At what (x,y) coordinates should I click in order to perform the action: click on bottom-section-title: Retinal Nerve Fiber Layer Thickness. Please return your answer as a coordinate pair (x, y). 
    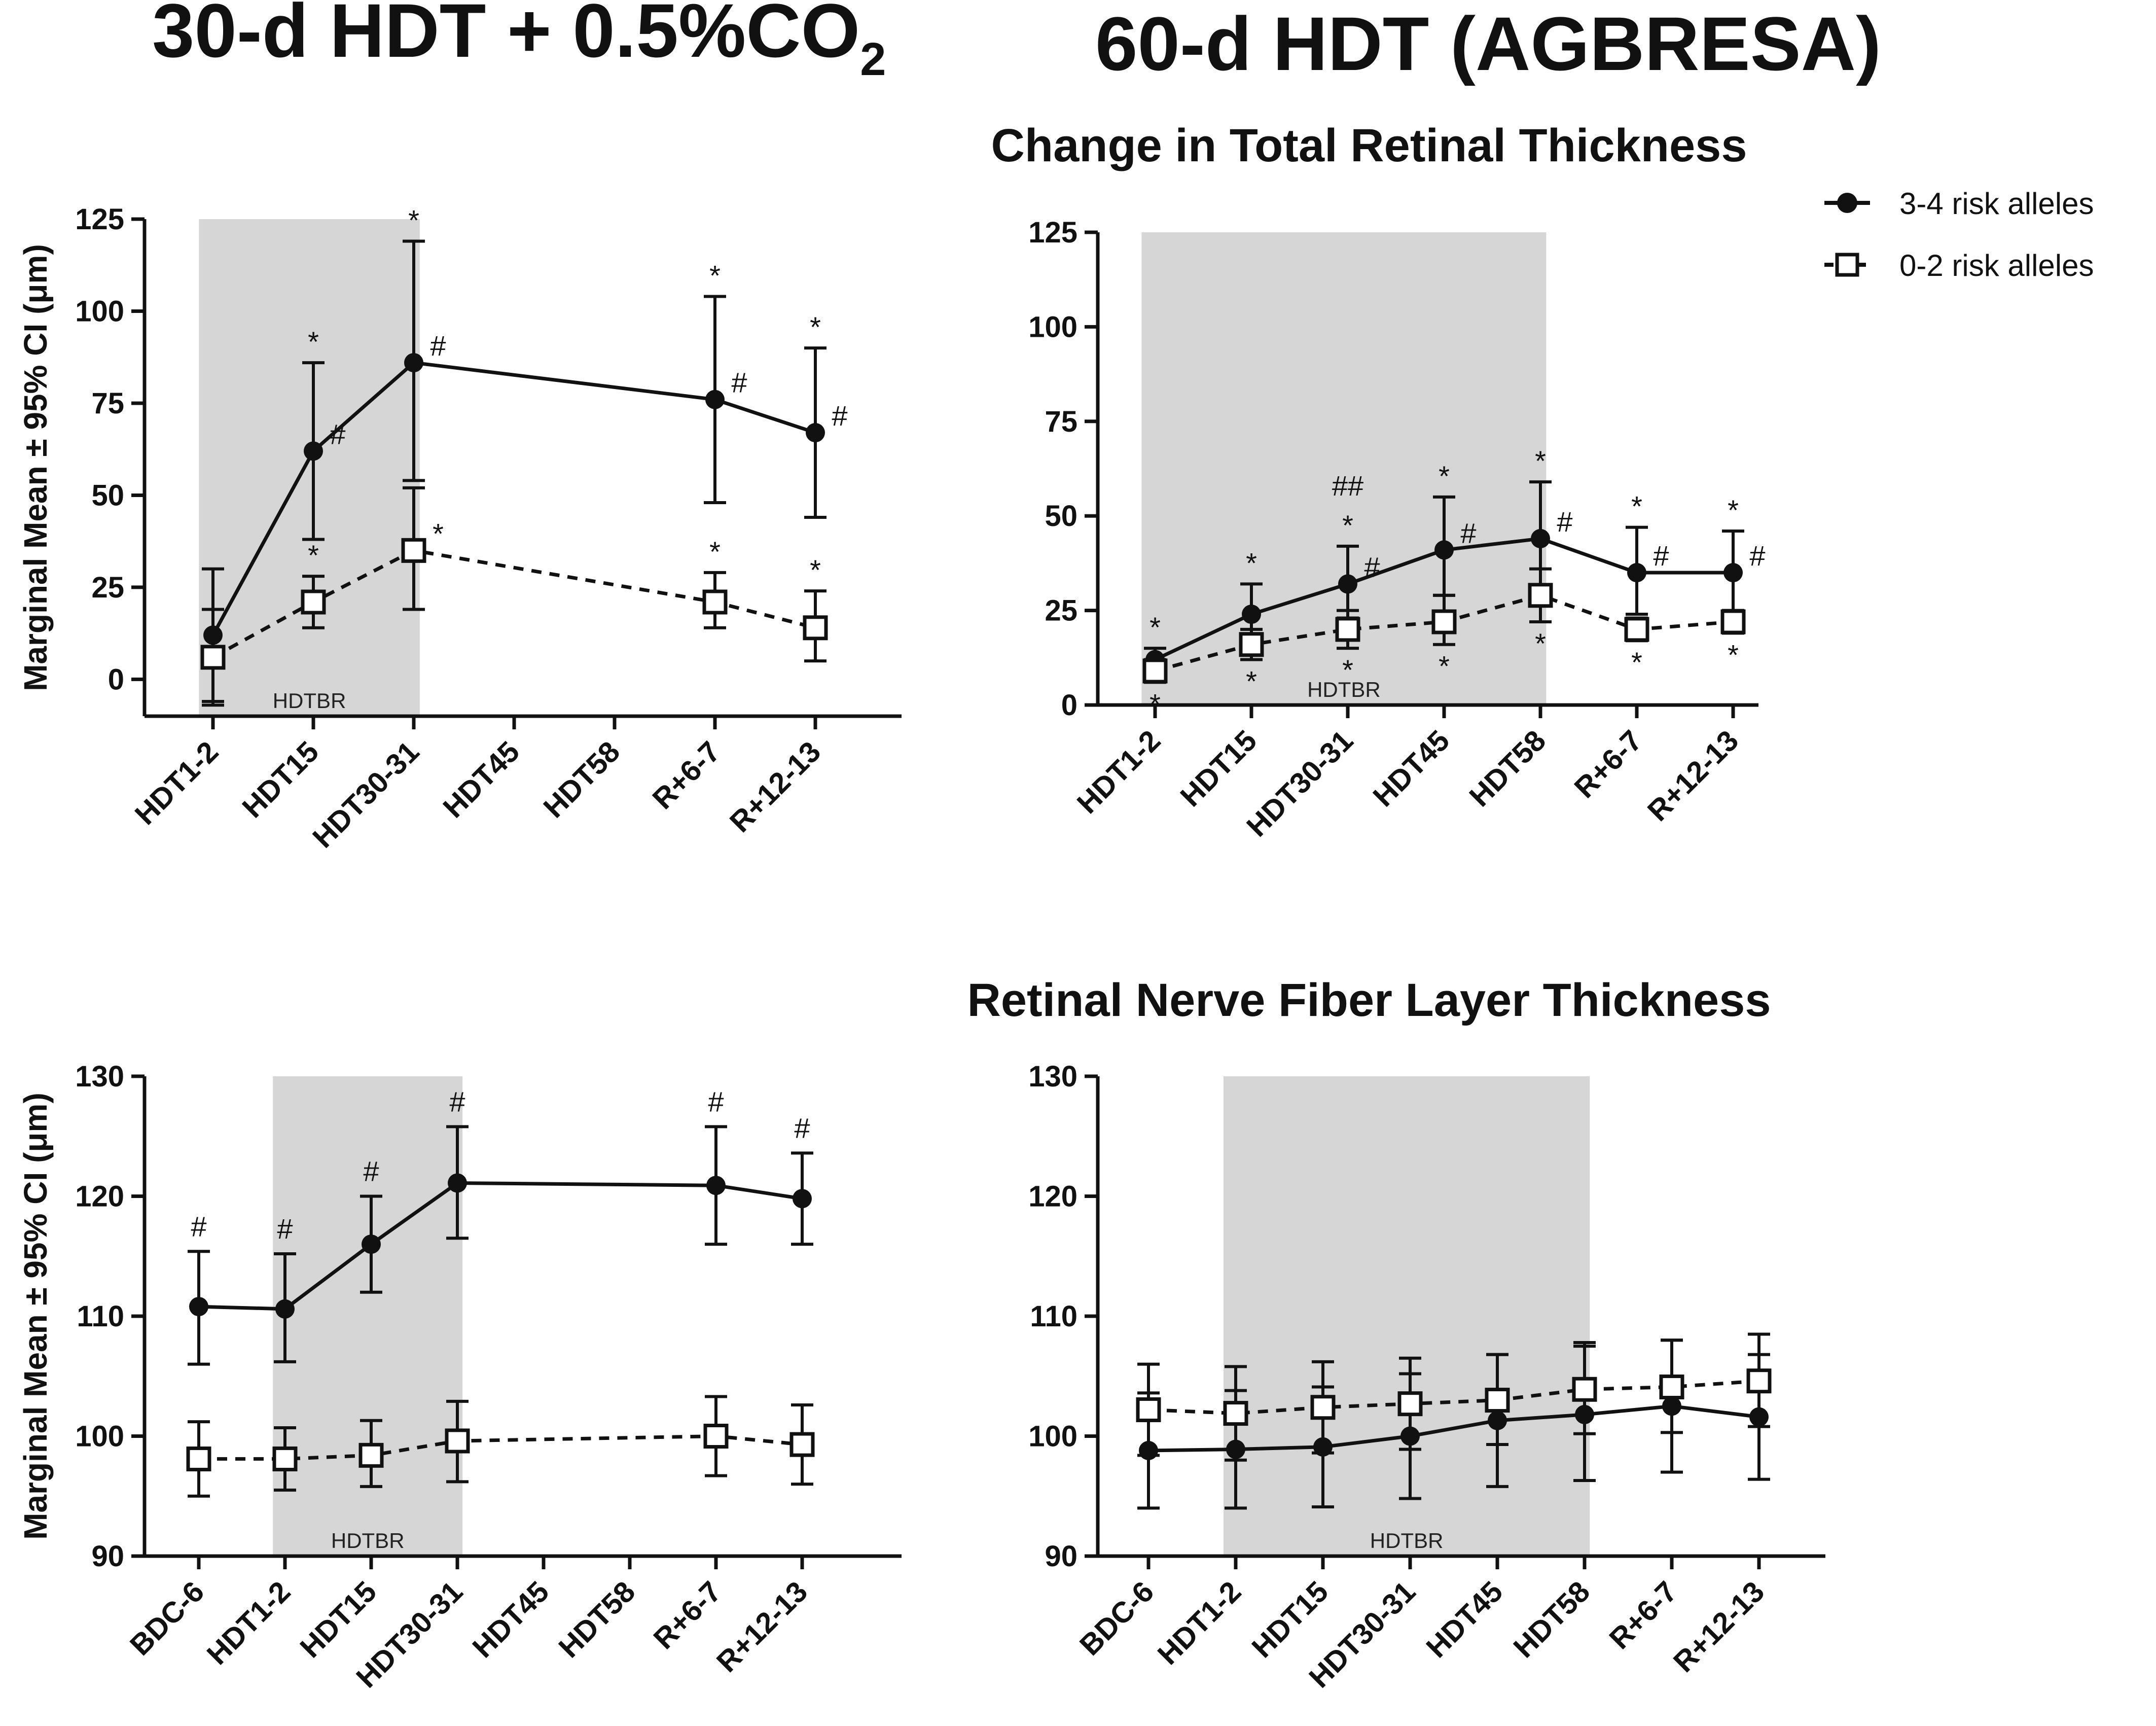
    Looking at the image, I should click on (1369, 1000).